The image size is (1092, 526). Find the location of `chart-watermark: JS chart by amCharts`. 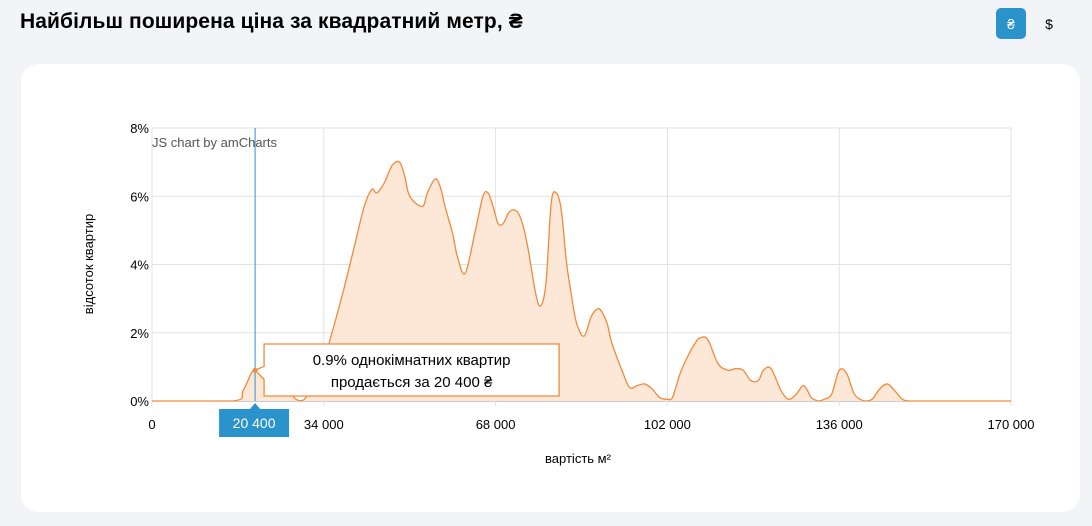

chart-watermark: JS chart by amCharts is located at coordinates (214, 142).